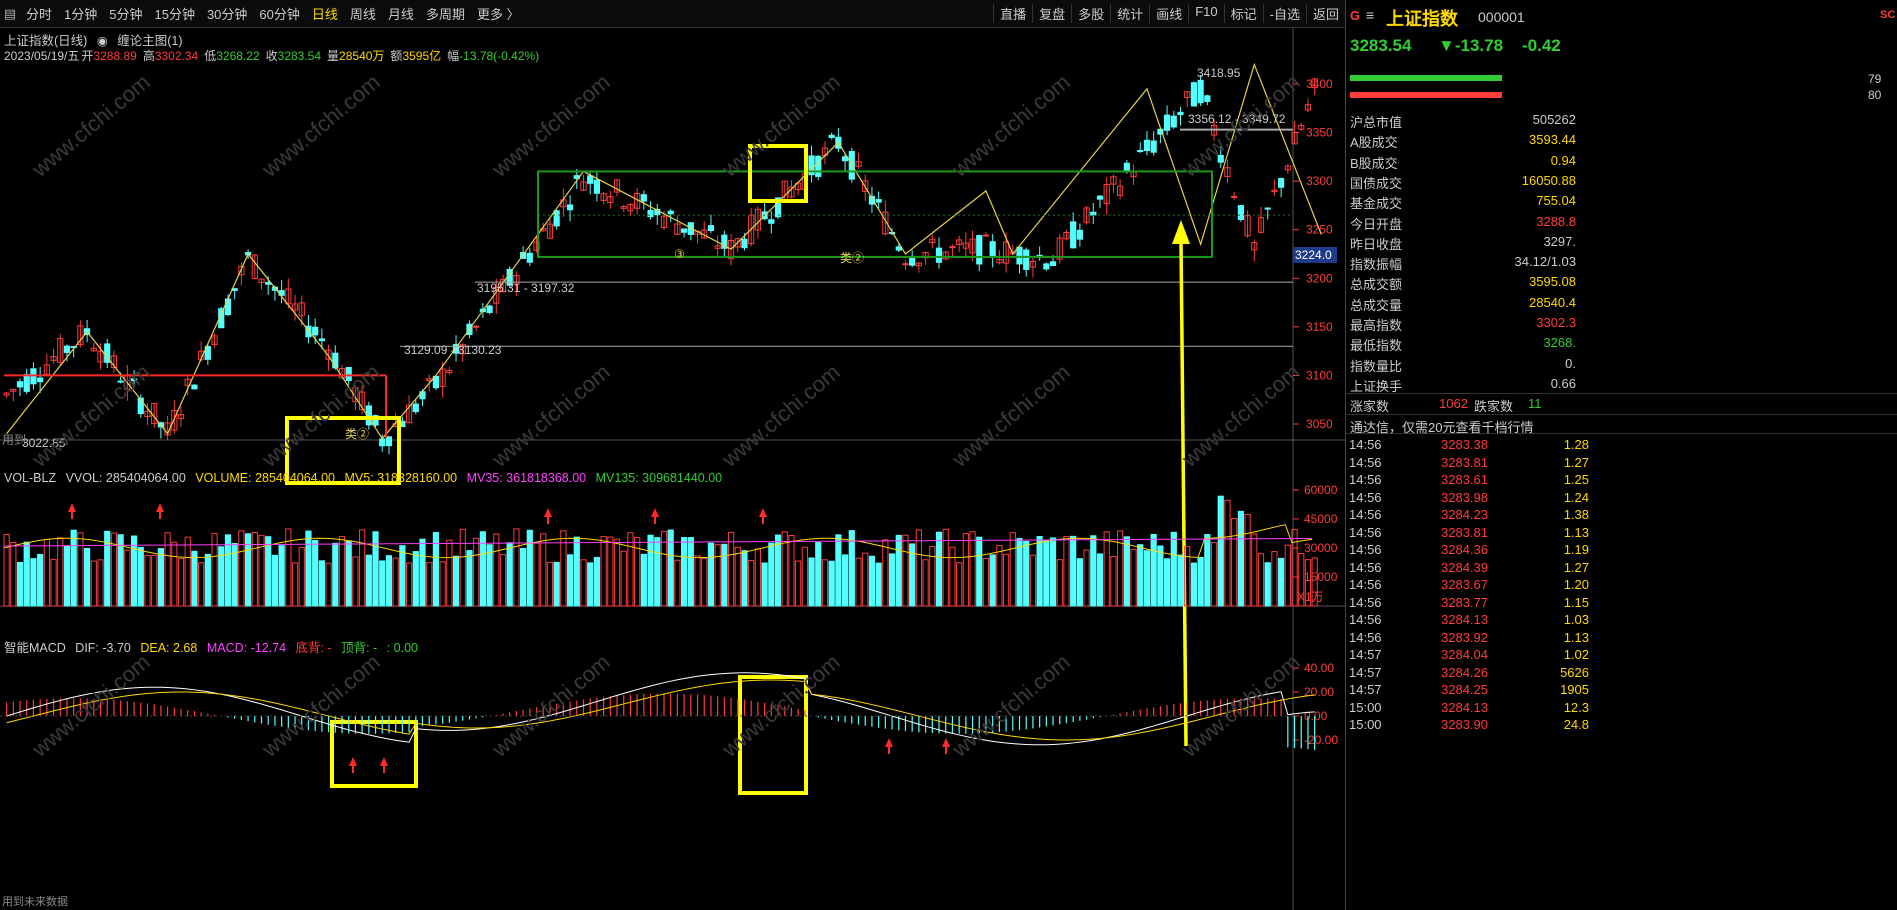  What do you see at coordinates (1621, 481) in the screenshot?
I see `tick-row: 14:56 3283.61 1.25` at bounding box center [1621, 481].